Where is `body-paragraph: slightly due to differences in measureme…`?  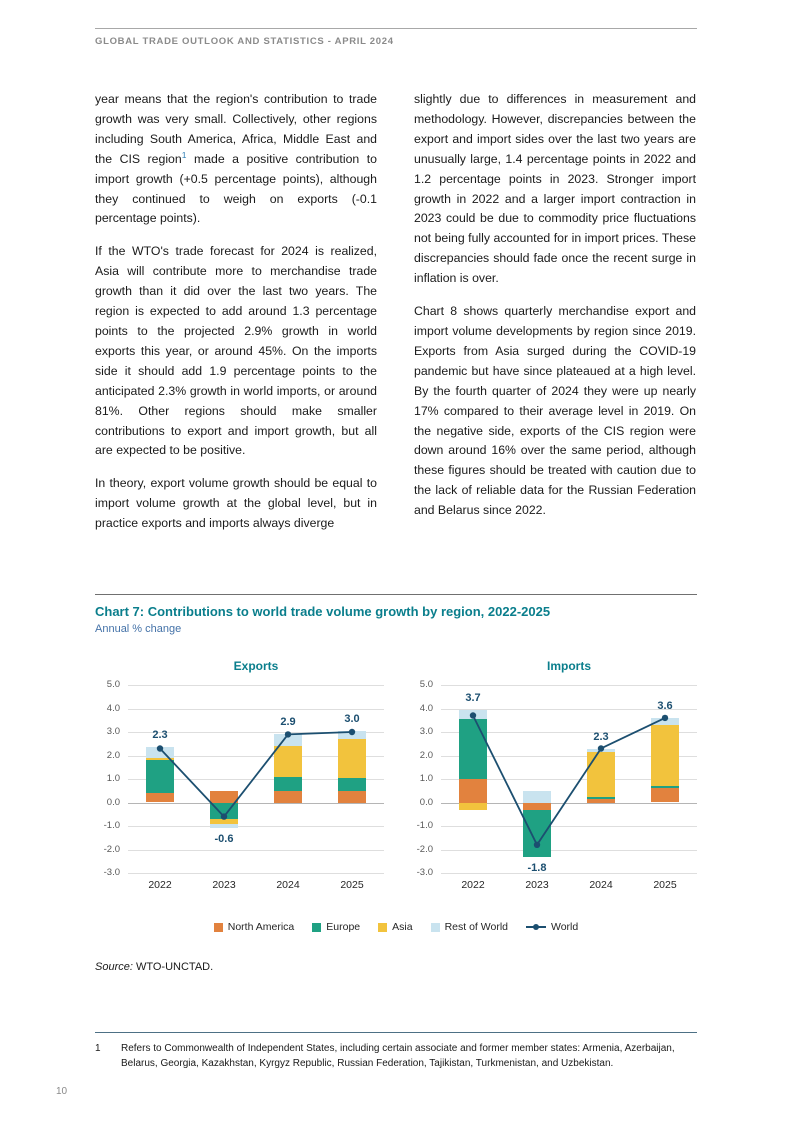 body-paragraph: slightly due to differences in measureme… is located at coordinates (555, 189).